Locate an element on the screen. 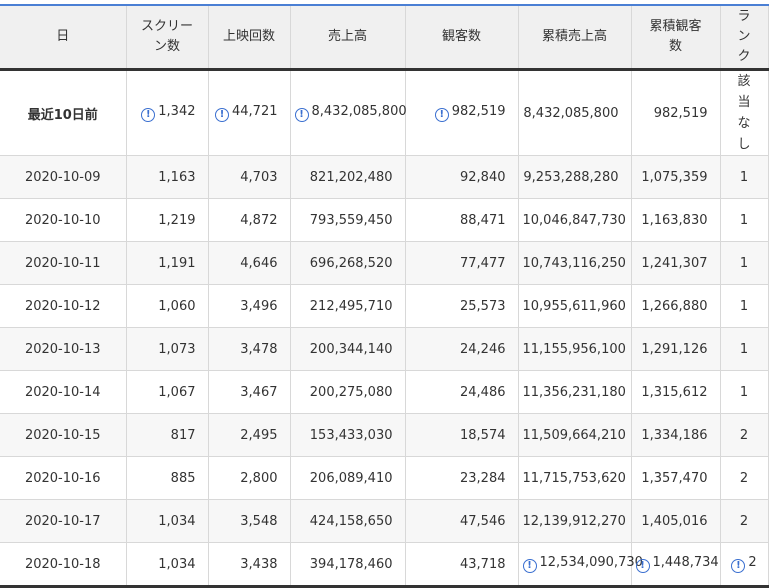  cell-value: 11,356,231,180 is located at coordinates (574, 392).